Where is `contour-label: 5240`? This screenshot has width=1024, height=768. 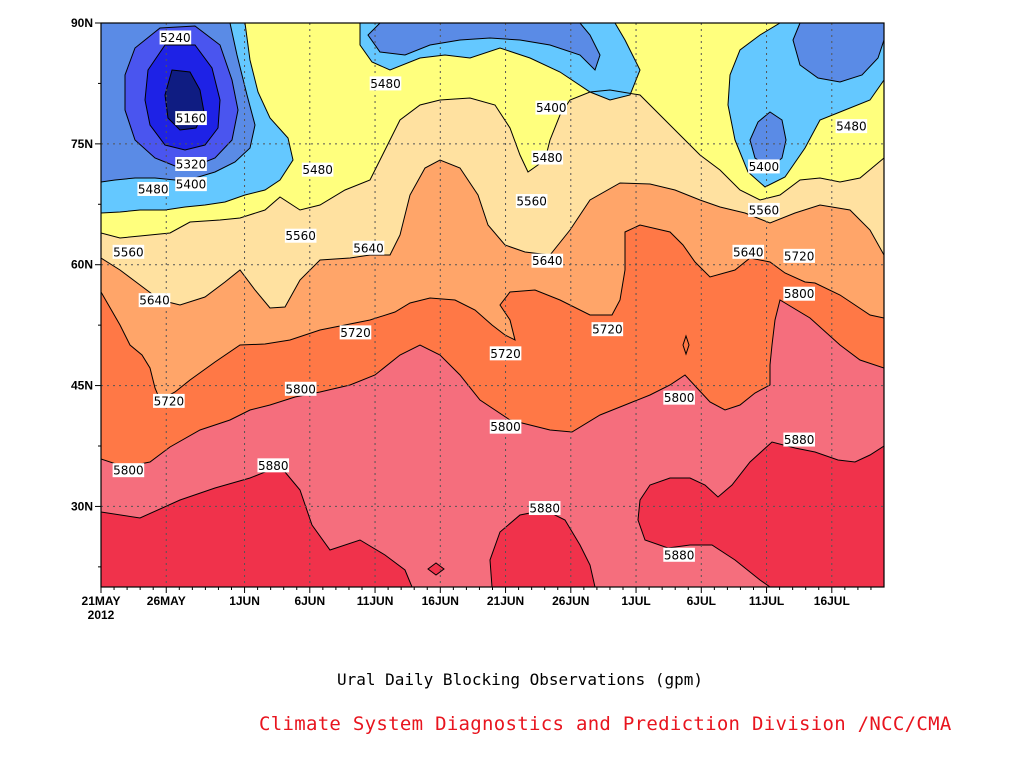
contour-label: 5240 is located at coordinates (175, 37).